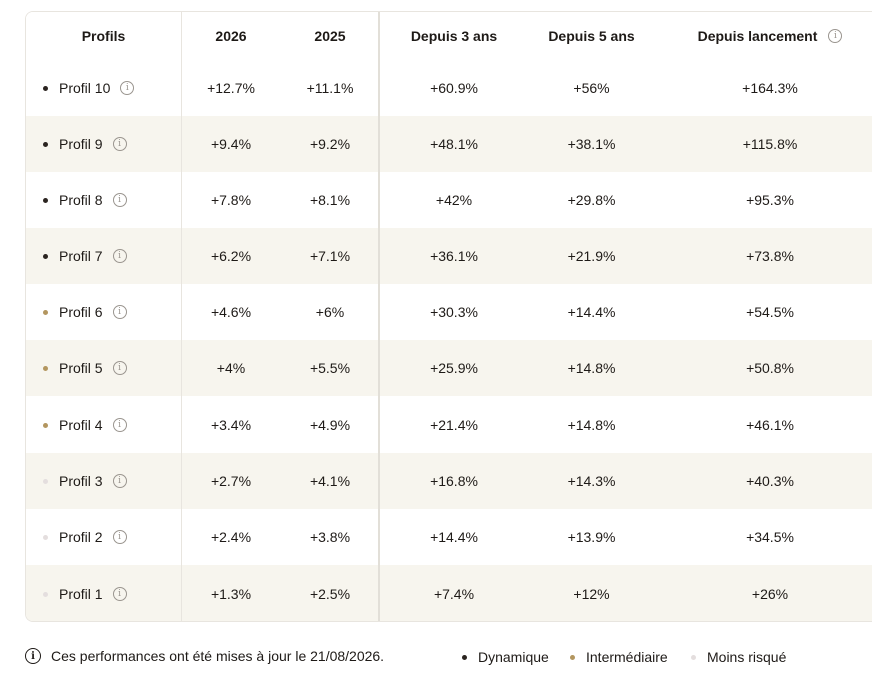  I want to click on table-row: Profil 5 i +4% +5.5% +25.9% +14.8% +50.8%, so click(449, 368).